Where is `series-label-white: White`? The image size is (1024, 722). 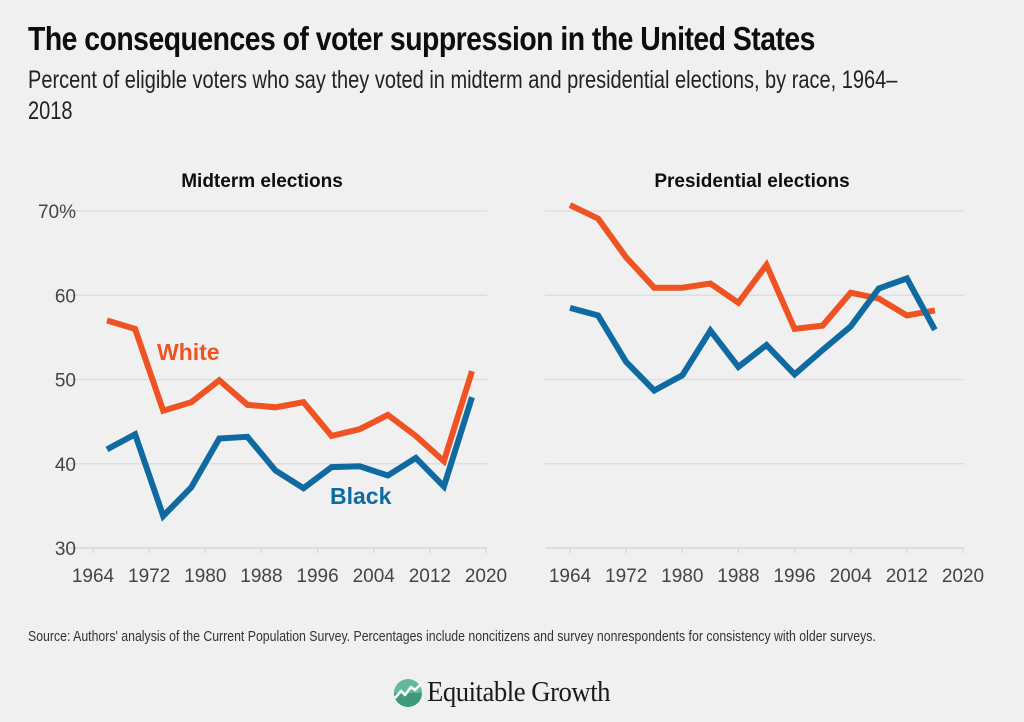 series-label-white: White is located at coordinates (188, 352).